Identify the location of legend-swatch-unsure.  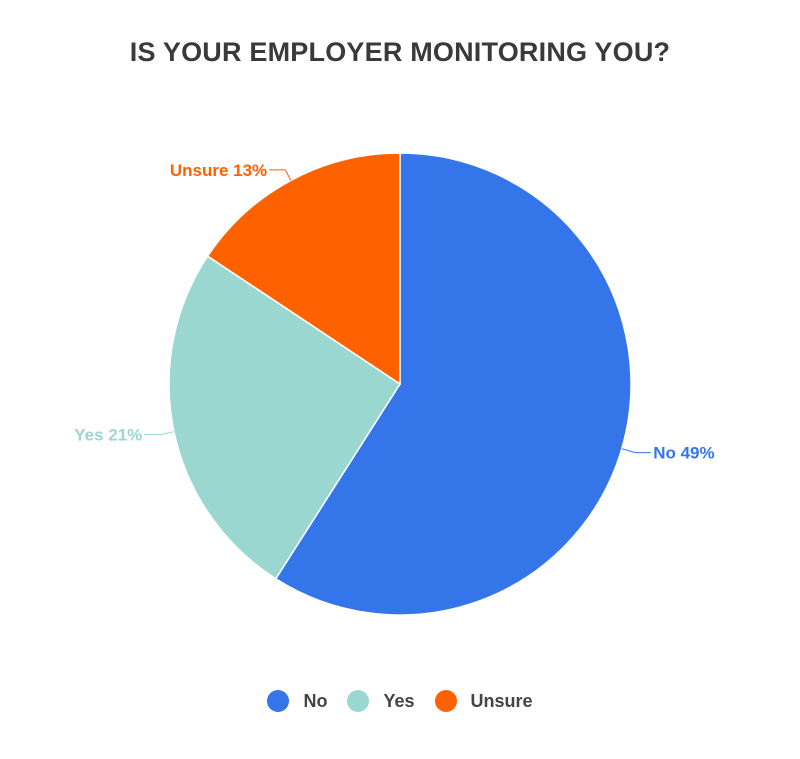
(445, 701).